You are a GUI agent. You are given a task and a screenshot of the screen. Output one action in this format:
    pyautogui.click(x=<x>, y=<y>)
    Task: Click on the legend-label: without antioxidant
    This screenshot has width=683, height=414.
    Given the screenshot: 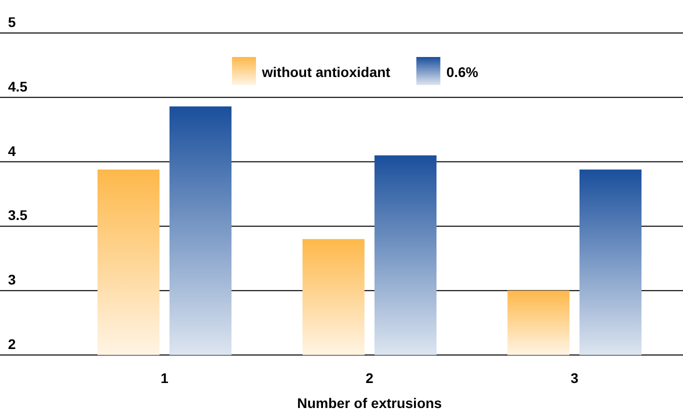 What is the action you would take?
    pyautogui.click(x=326, y=72)
    